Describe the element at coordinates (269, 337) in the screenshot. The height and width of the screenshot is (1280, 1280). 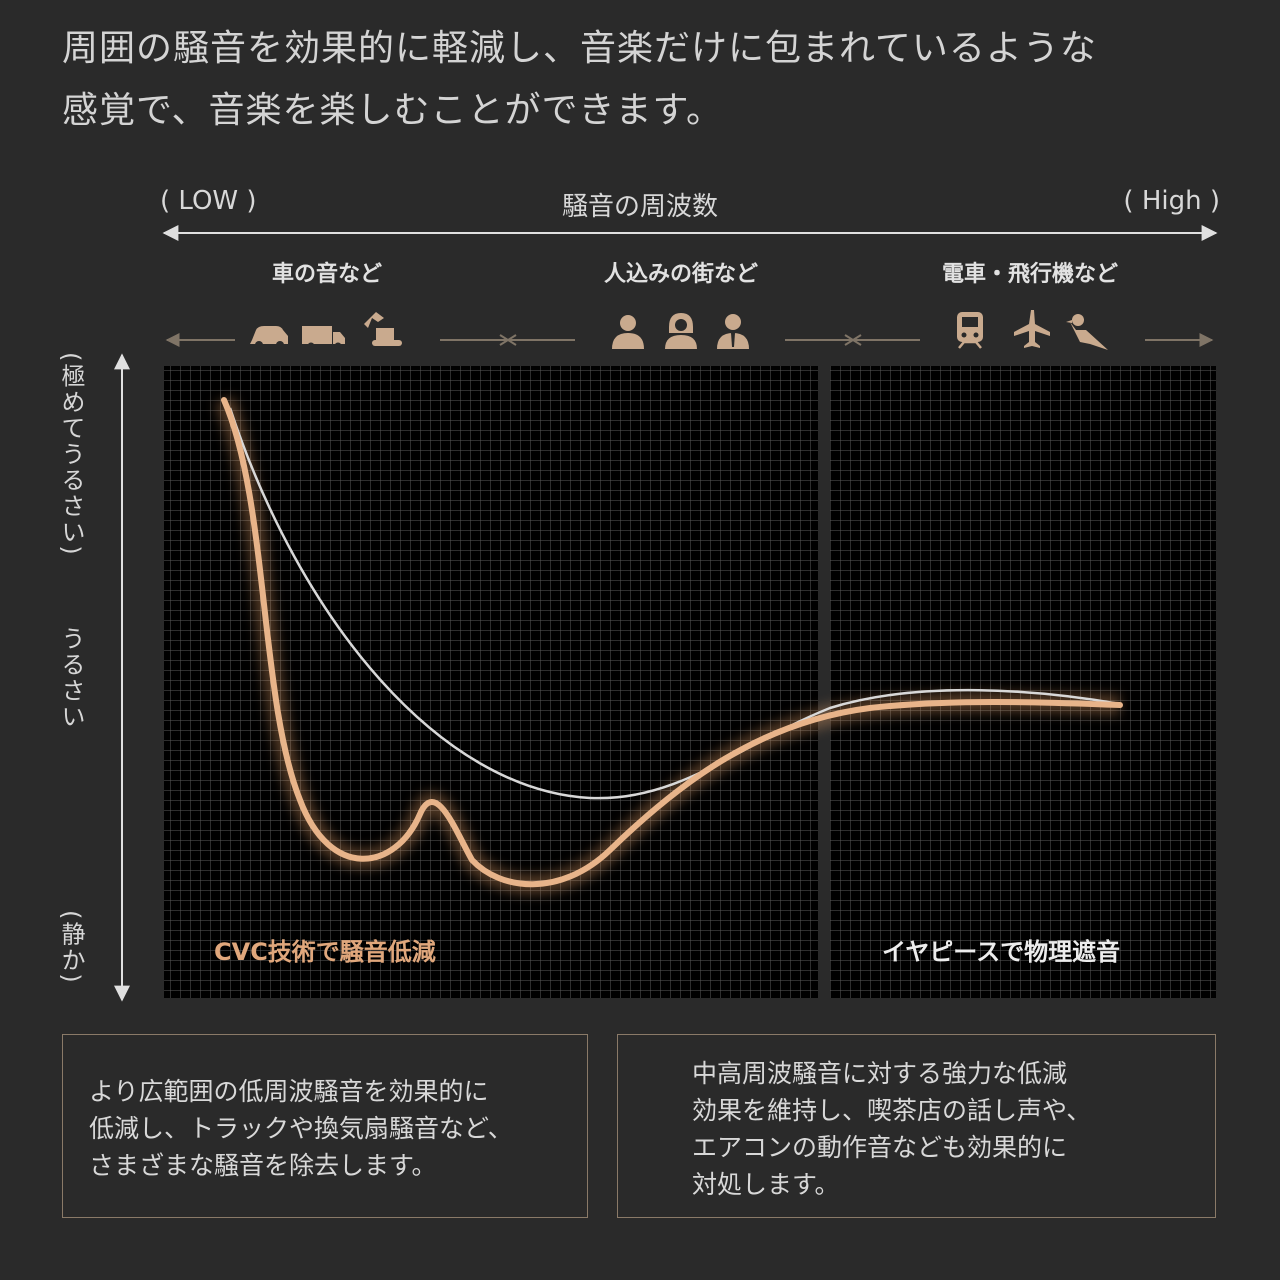
I see `car-icon` at that location.